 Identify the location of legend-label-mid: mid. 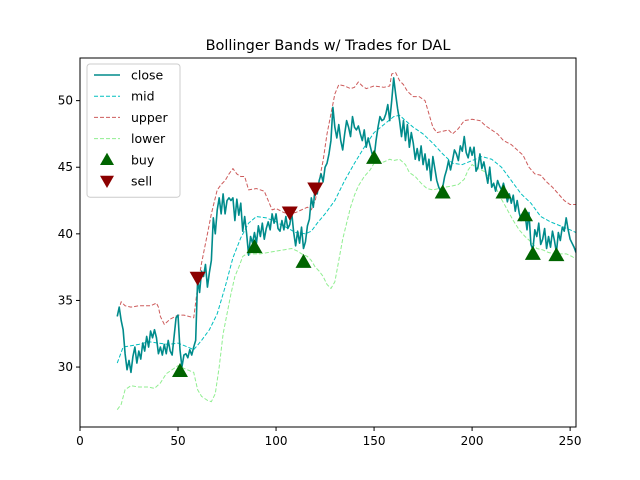
(143, 96).